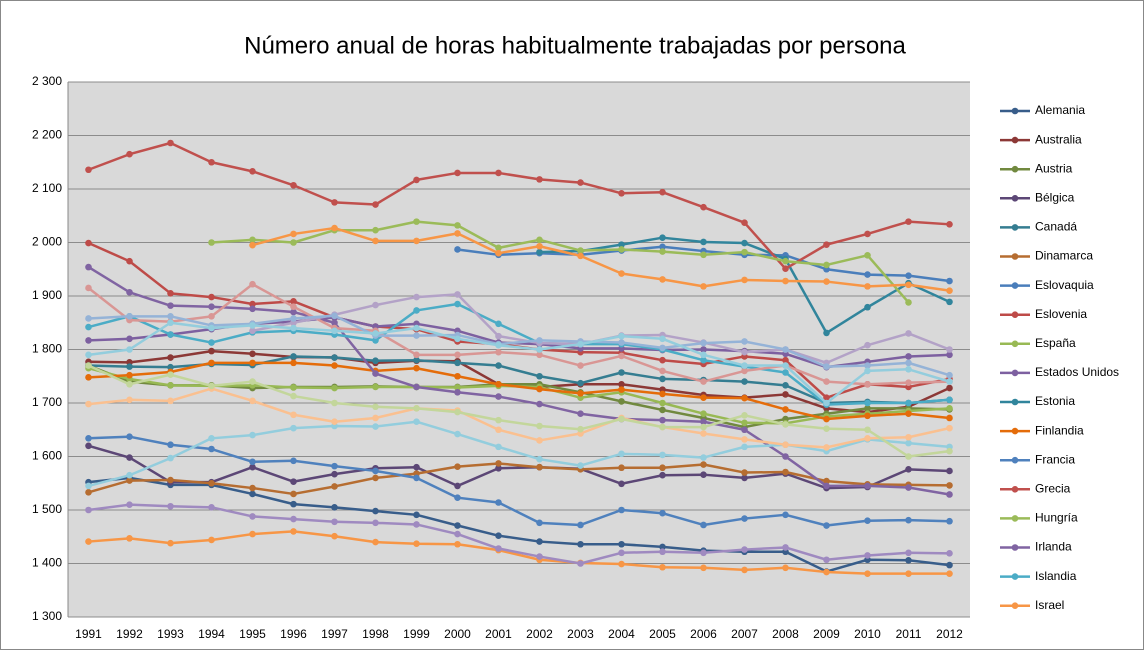 This screenshot has width=1145, height=656. I want to click on legend-label: Estonia, so click(1055, 401).